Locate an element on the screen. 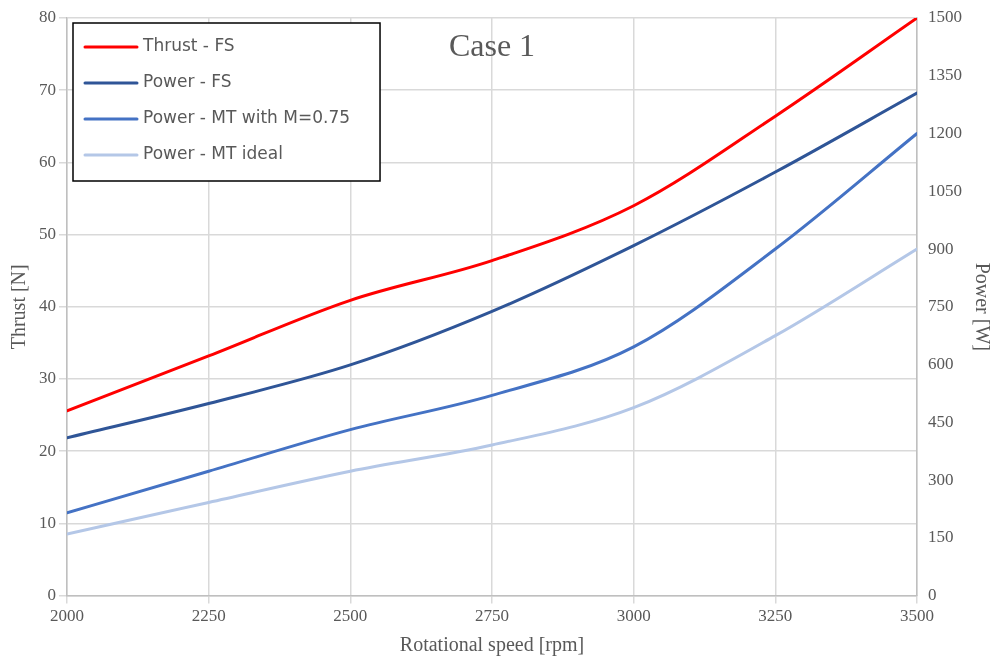 This screenshot has height=666, width=1005. x-tick-label: 3500 is located at coordinates (917, 616).